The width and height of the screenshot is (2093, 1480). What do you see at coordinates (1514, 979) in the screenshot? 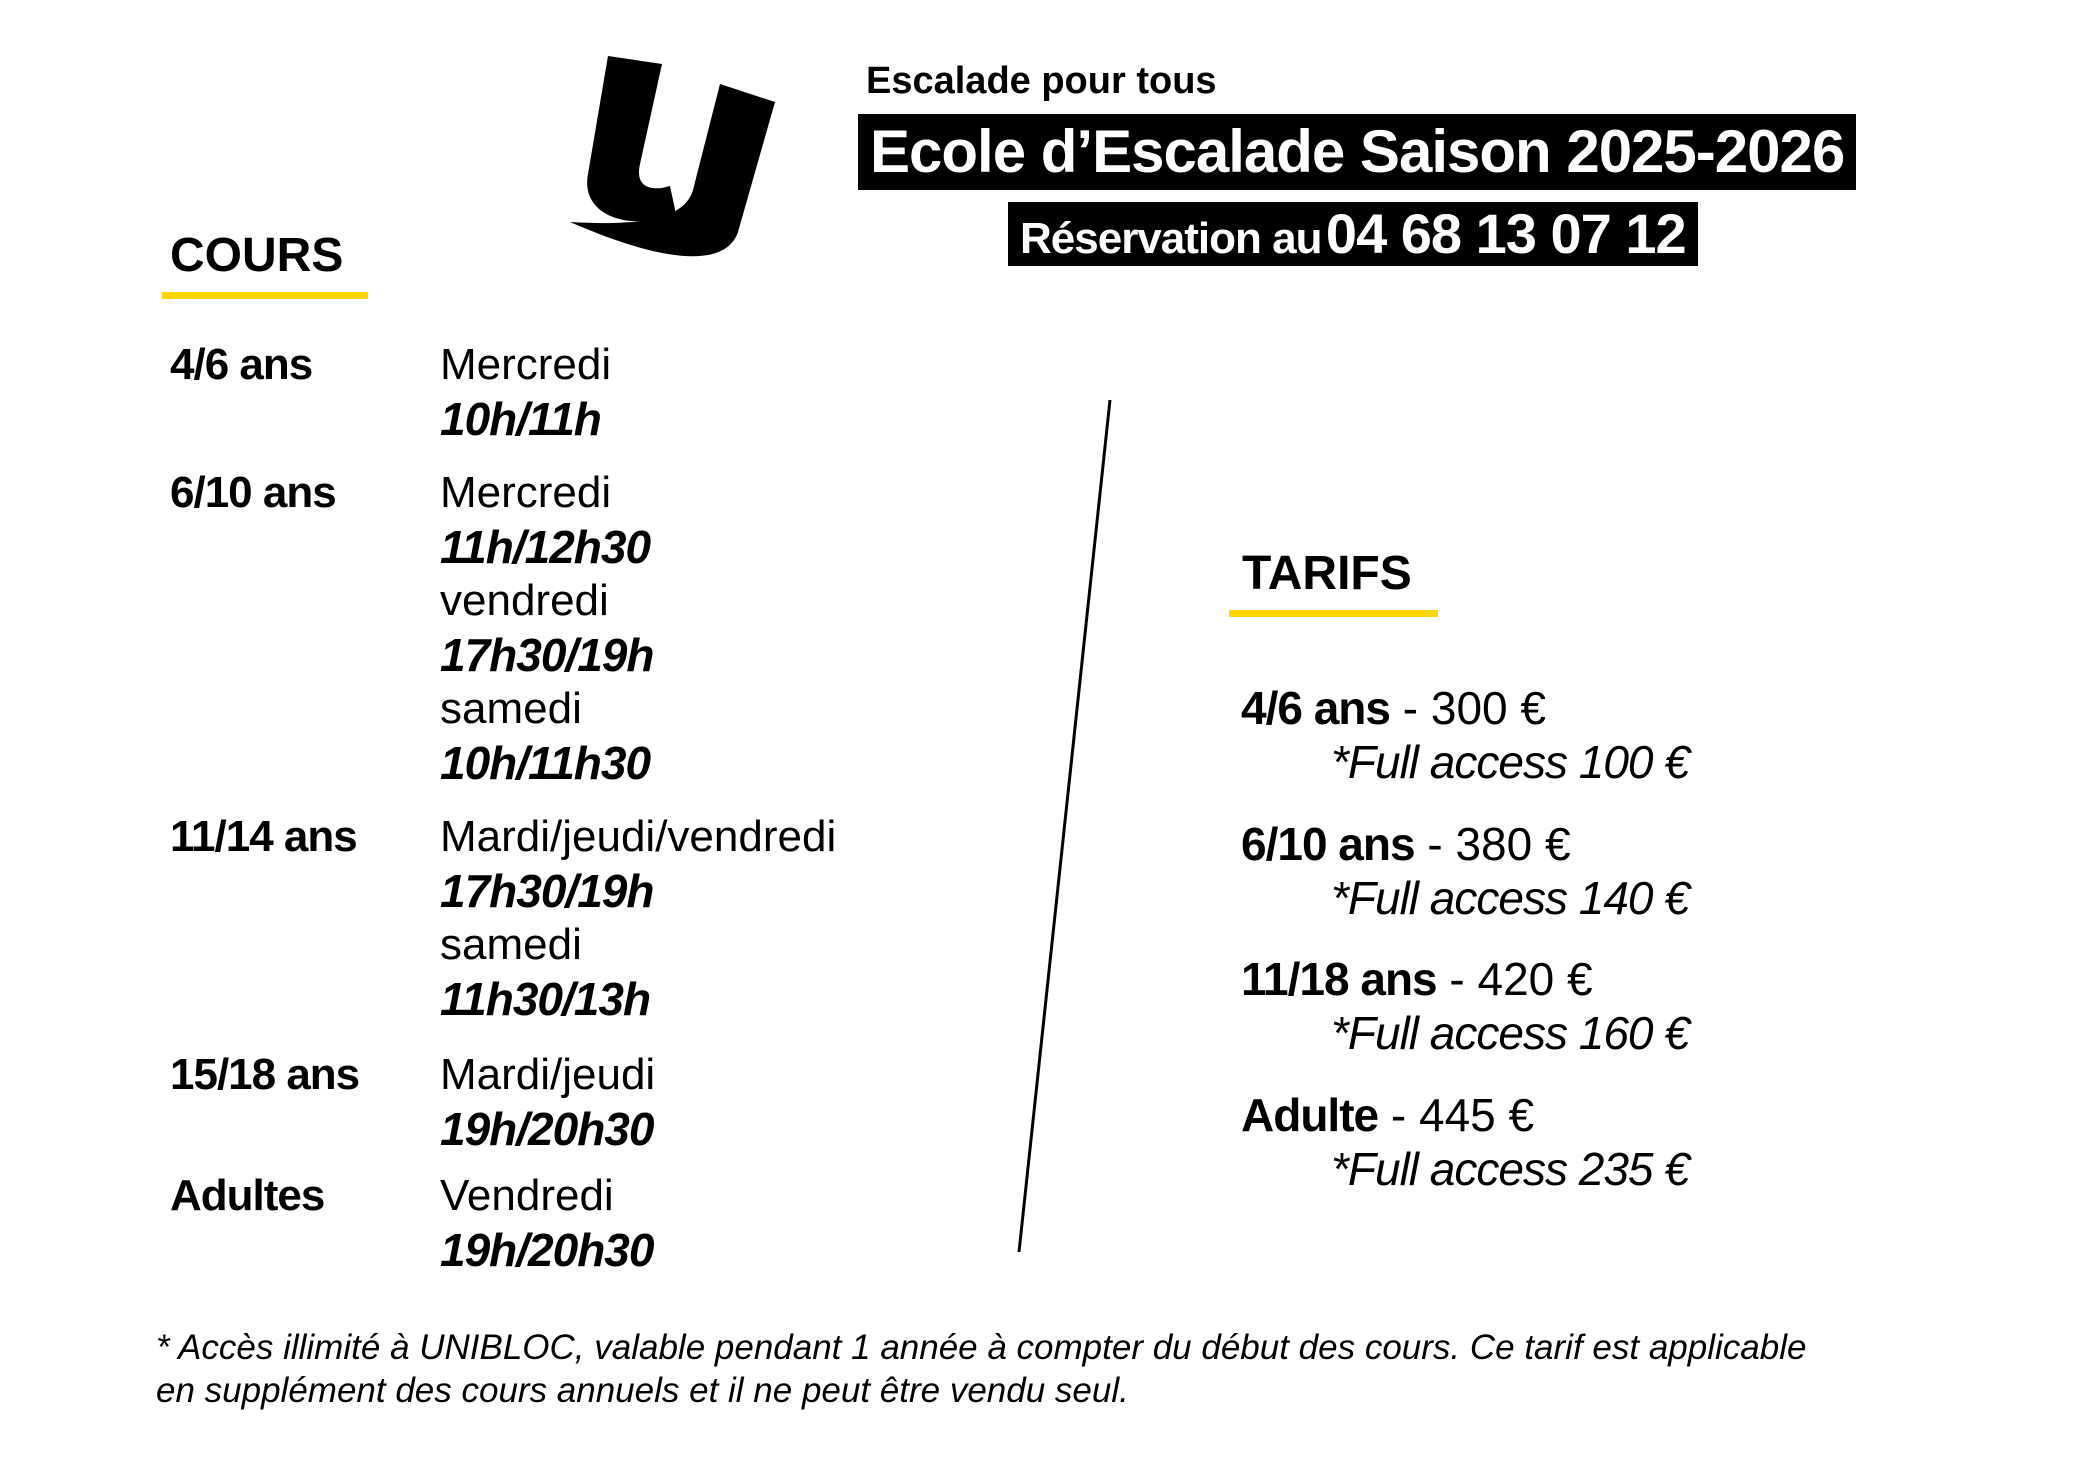
I see `tarif-price: - 420 €` at bounding box center [1514, 979].